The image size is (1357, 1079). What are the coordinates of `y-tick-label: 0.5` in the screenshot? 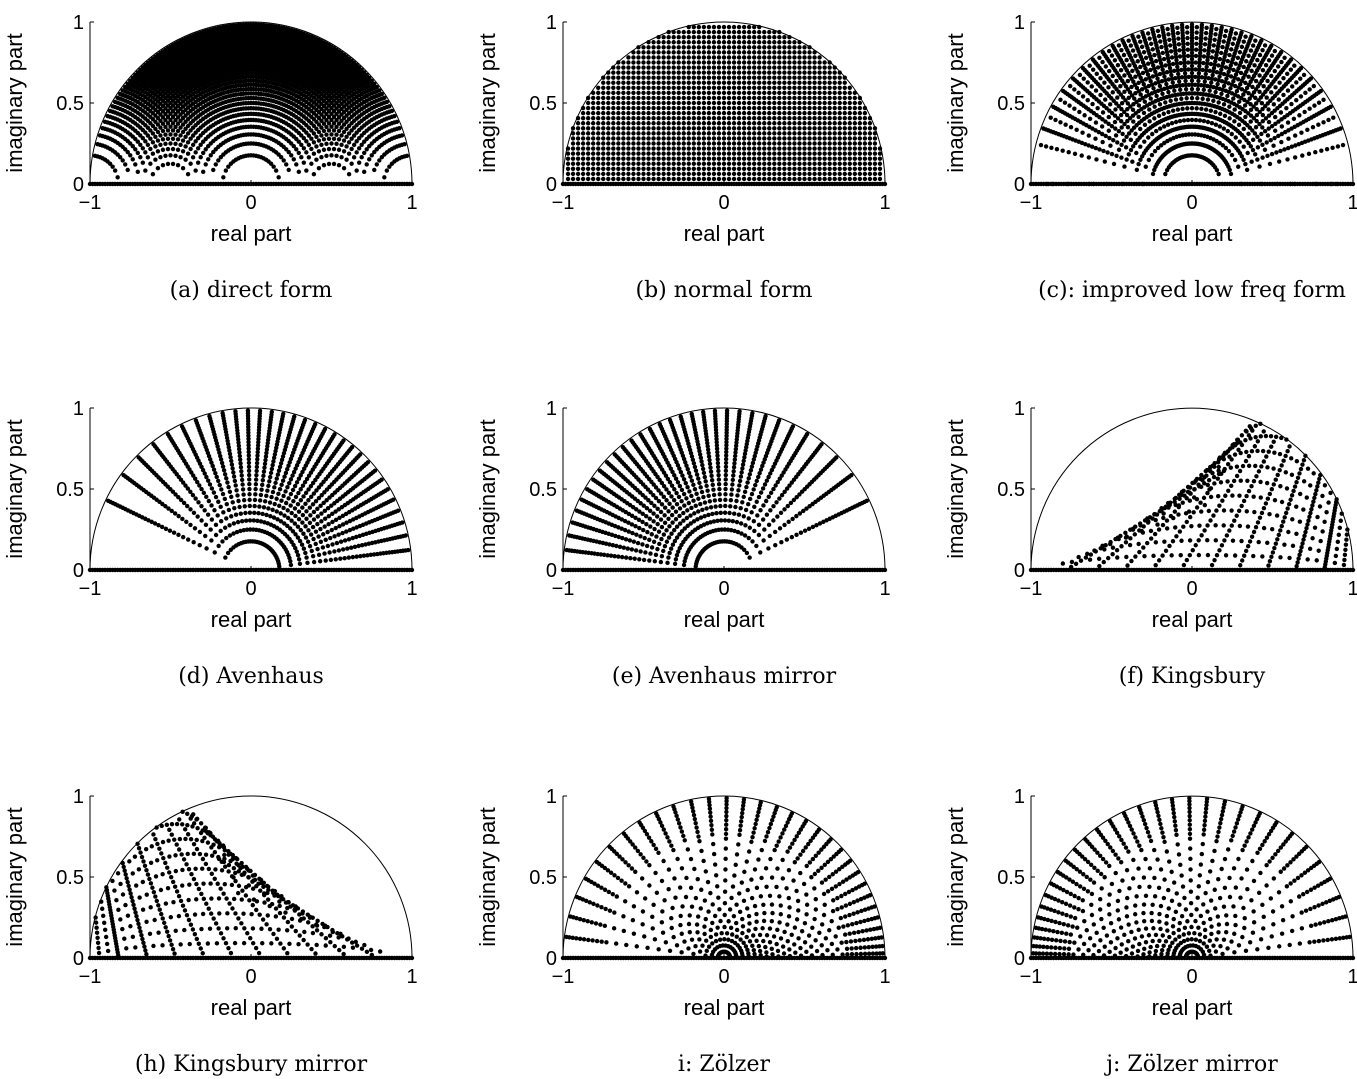 It's located at (70, 104).